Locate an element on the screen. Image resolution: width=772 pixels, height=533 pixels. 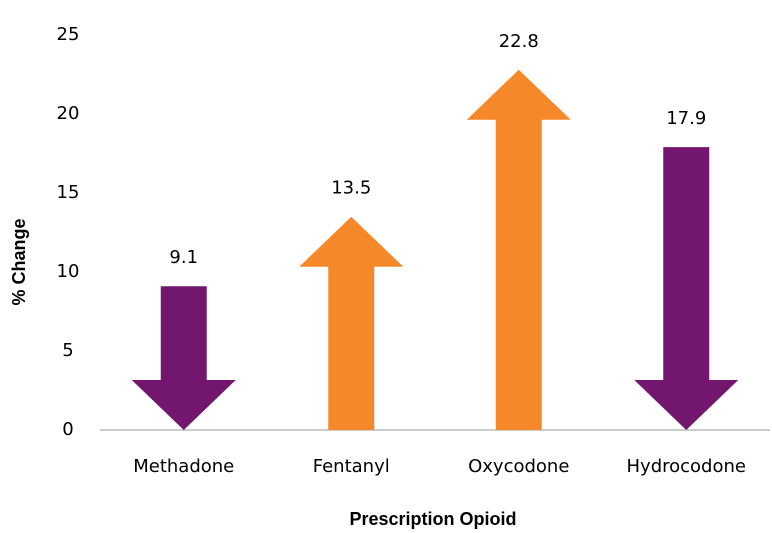
y-axis-title: % Change is located at coordinates (19, 261).